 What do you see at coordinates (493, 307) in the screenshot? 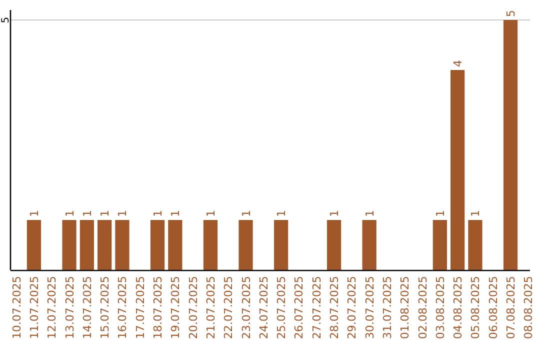
I see `x-tick-label: 06.08.2025` at bounding box center [493, 307].